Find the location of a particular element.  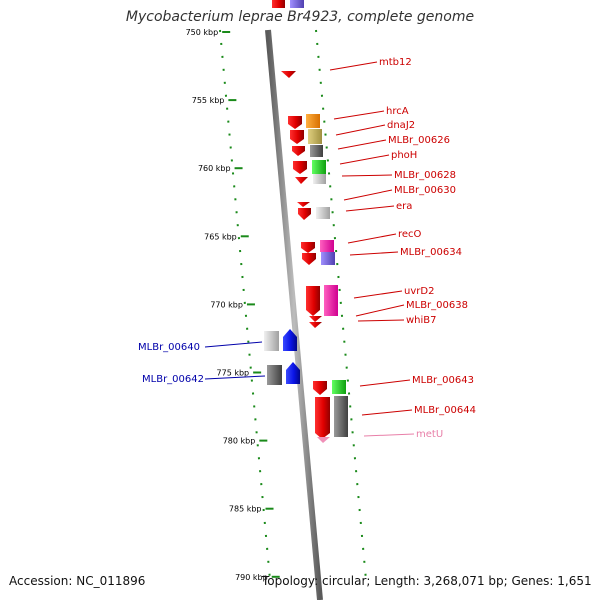

gene-feature-clipped-top is located at coordinates (288, 4).